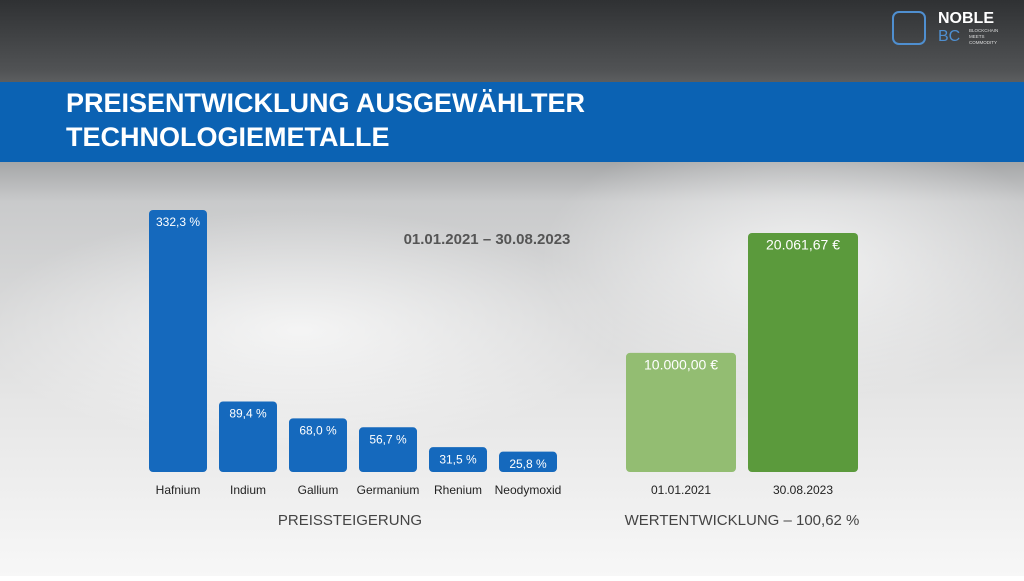 This screenshot has width=1024, height=581. What do you see at coordinates (388, 490) in the screenshot?
I see `x-tick-label: Germanium` at bounding box center [388, 490].